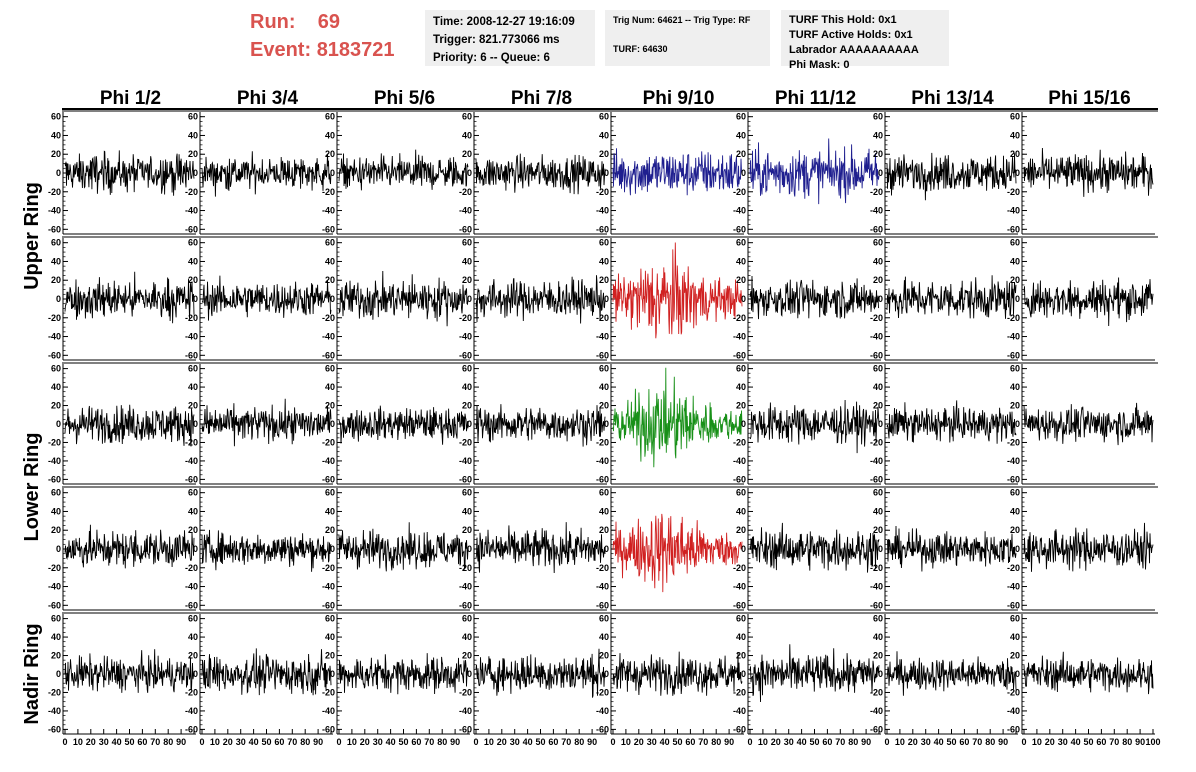 The image size is (1196, 772). What do you see at coordinates (533, 424) in the screenshot?
I see `panel-r3-c4: -60 -40 -20 0 20 40 60` at bounding box center [533, 424].